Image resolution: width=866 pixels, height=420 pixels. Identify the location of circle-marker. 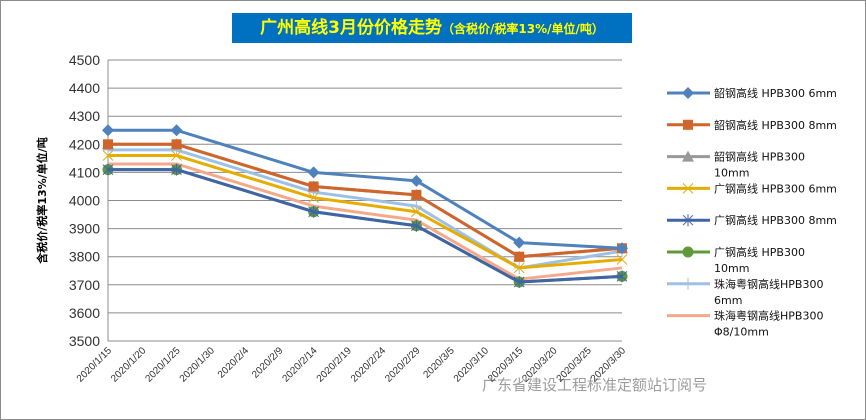
(688, 252).